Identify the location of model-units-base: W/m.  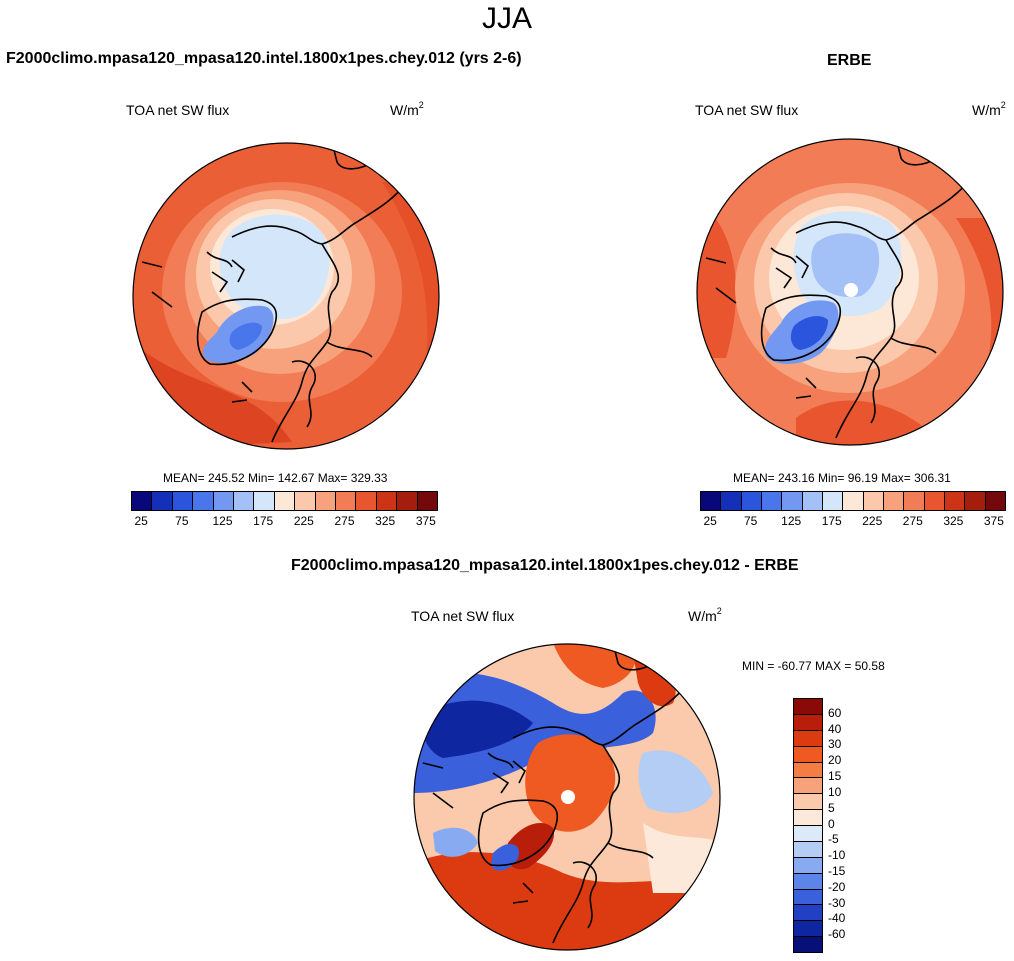
(404, 110).